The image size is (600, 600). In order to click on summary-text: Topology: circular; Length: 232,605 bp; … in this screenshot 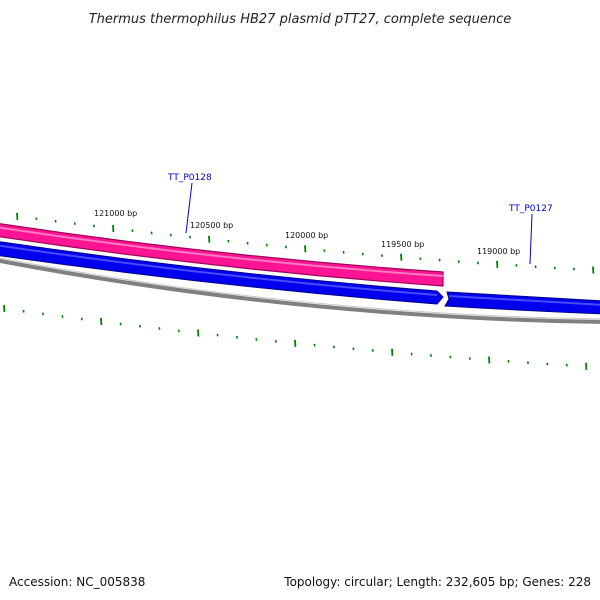, I will do `click(437, 582)`.